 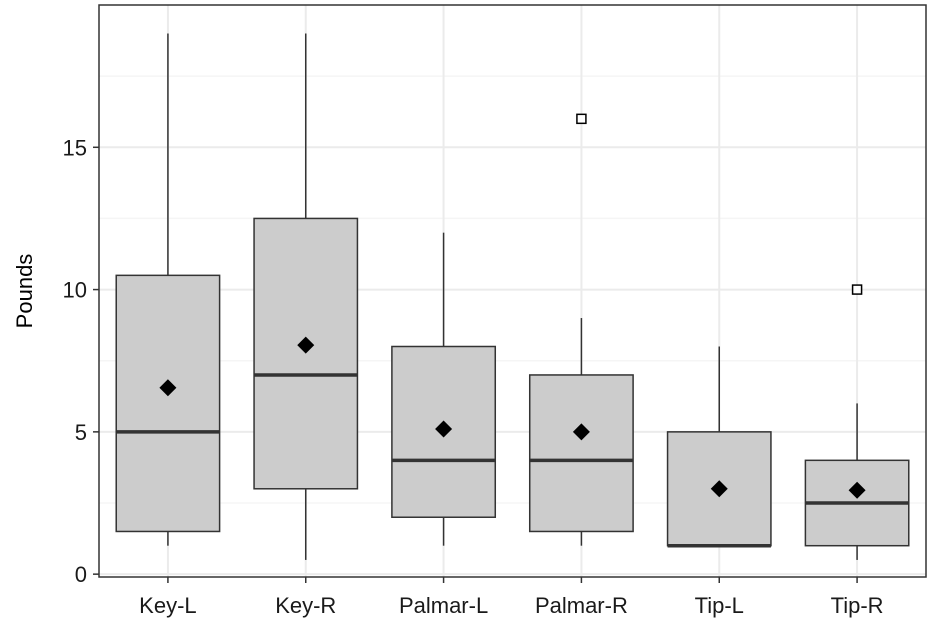 What do you see at coordinates (81, 574) in the screenshot?
I see `y-tick-label: 0` at bounding box center [81, 574].